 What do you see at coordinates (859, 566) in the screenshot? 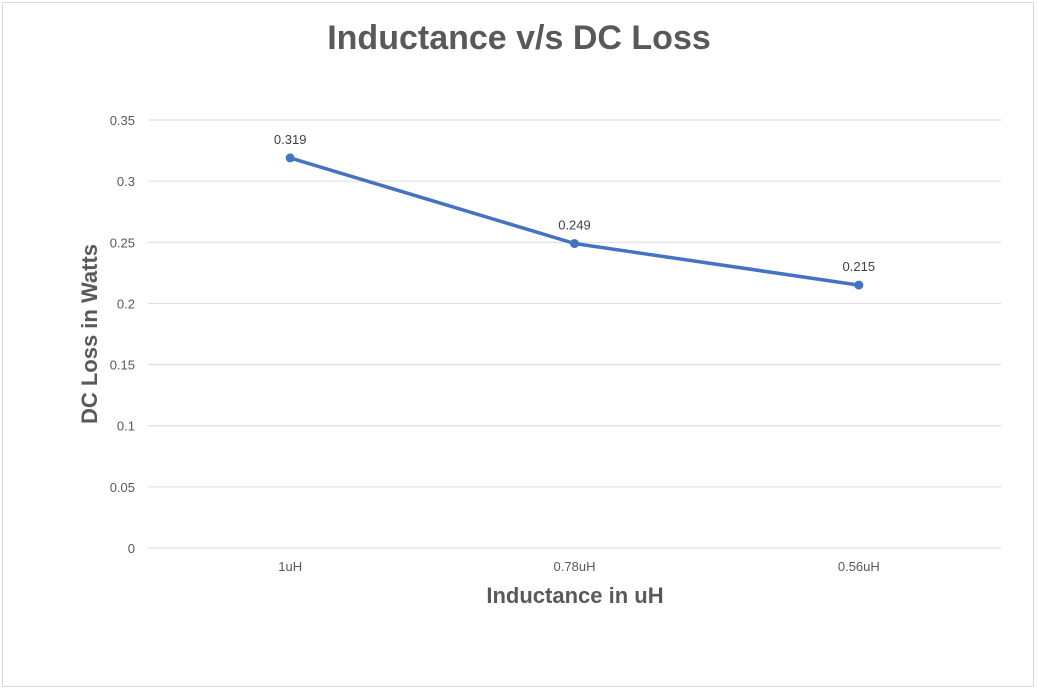
I see `x-tick-label: 0.56uH` at bounding box center [859, 566].